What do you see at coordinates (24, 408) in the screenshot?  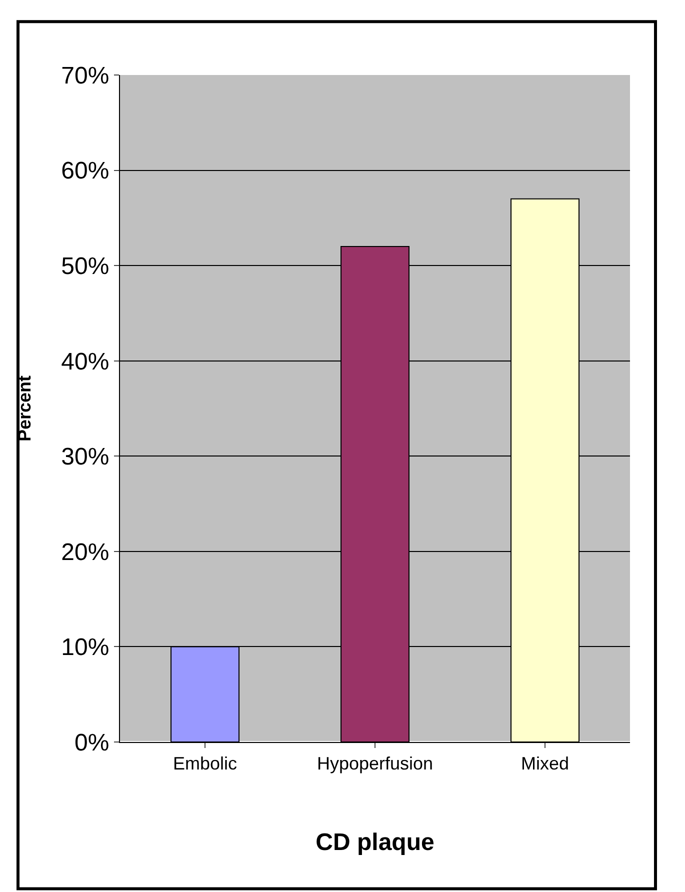 I see `y-axis-title: Percent` at bounding box center [24, 408].